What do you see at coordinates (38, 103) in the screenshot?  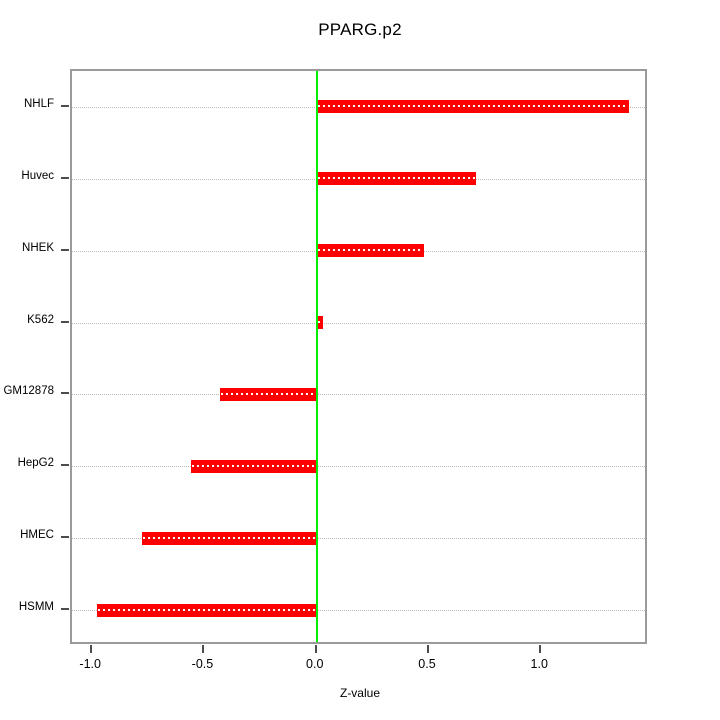 I see `y-tick-label-nhlf: NHLF` at bounding box center [38, 103].